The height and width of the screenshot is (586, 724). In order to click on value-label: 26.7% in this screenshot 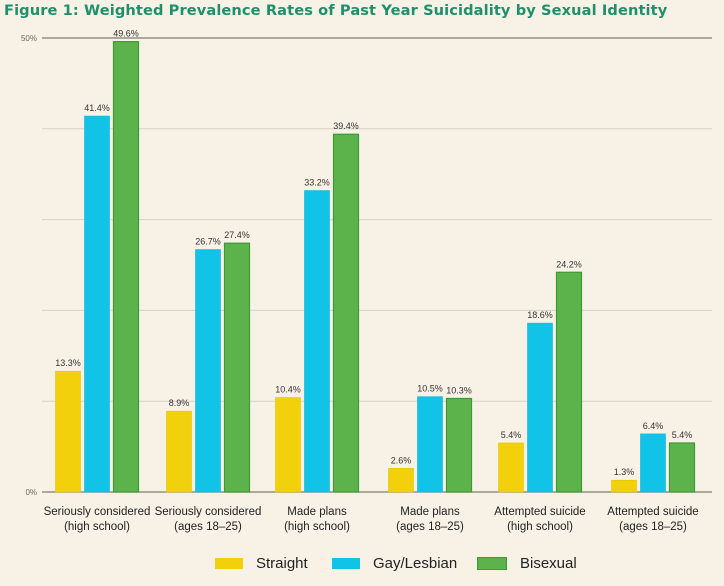, I will do `click(208, 242)`.